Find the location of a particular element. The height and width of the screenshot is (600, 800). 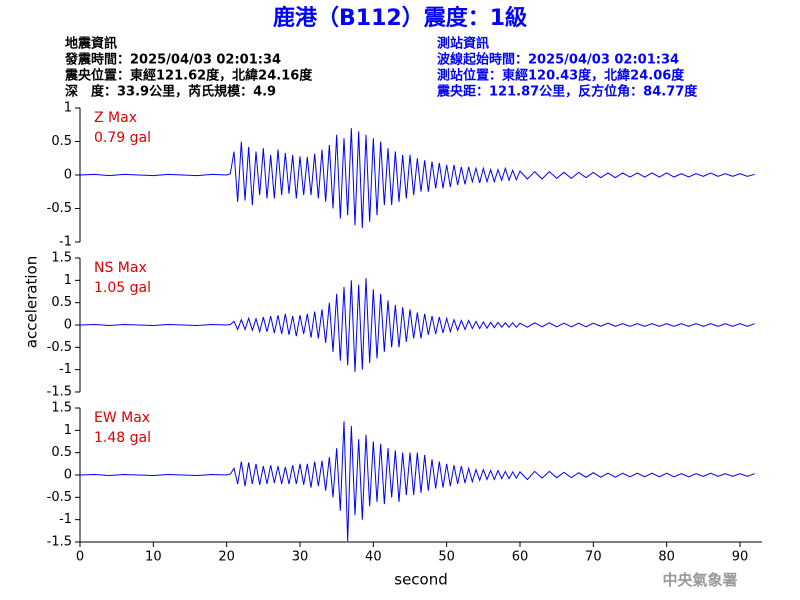

info-right: 測站資訊 is located at coordinates (463, 44).